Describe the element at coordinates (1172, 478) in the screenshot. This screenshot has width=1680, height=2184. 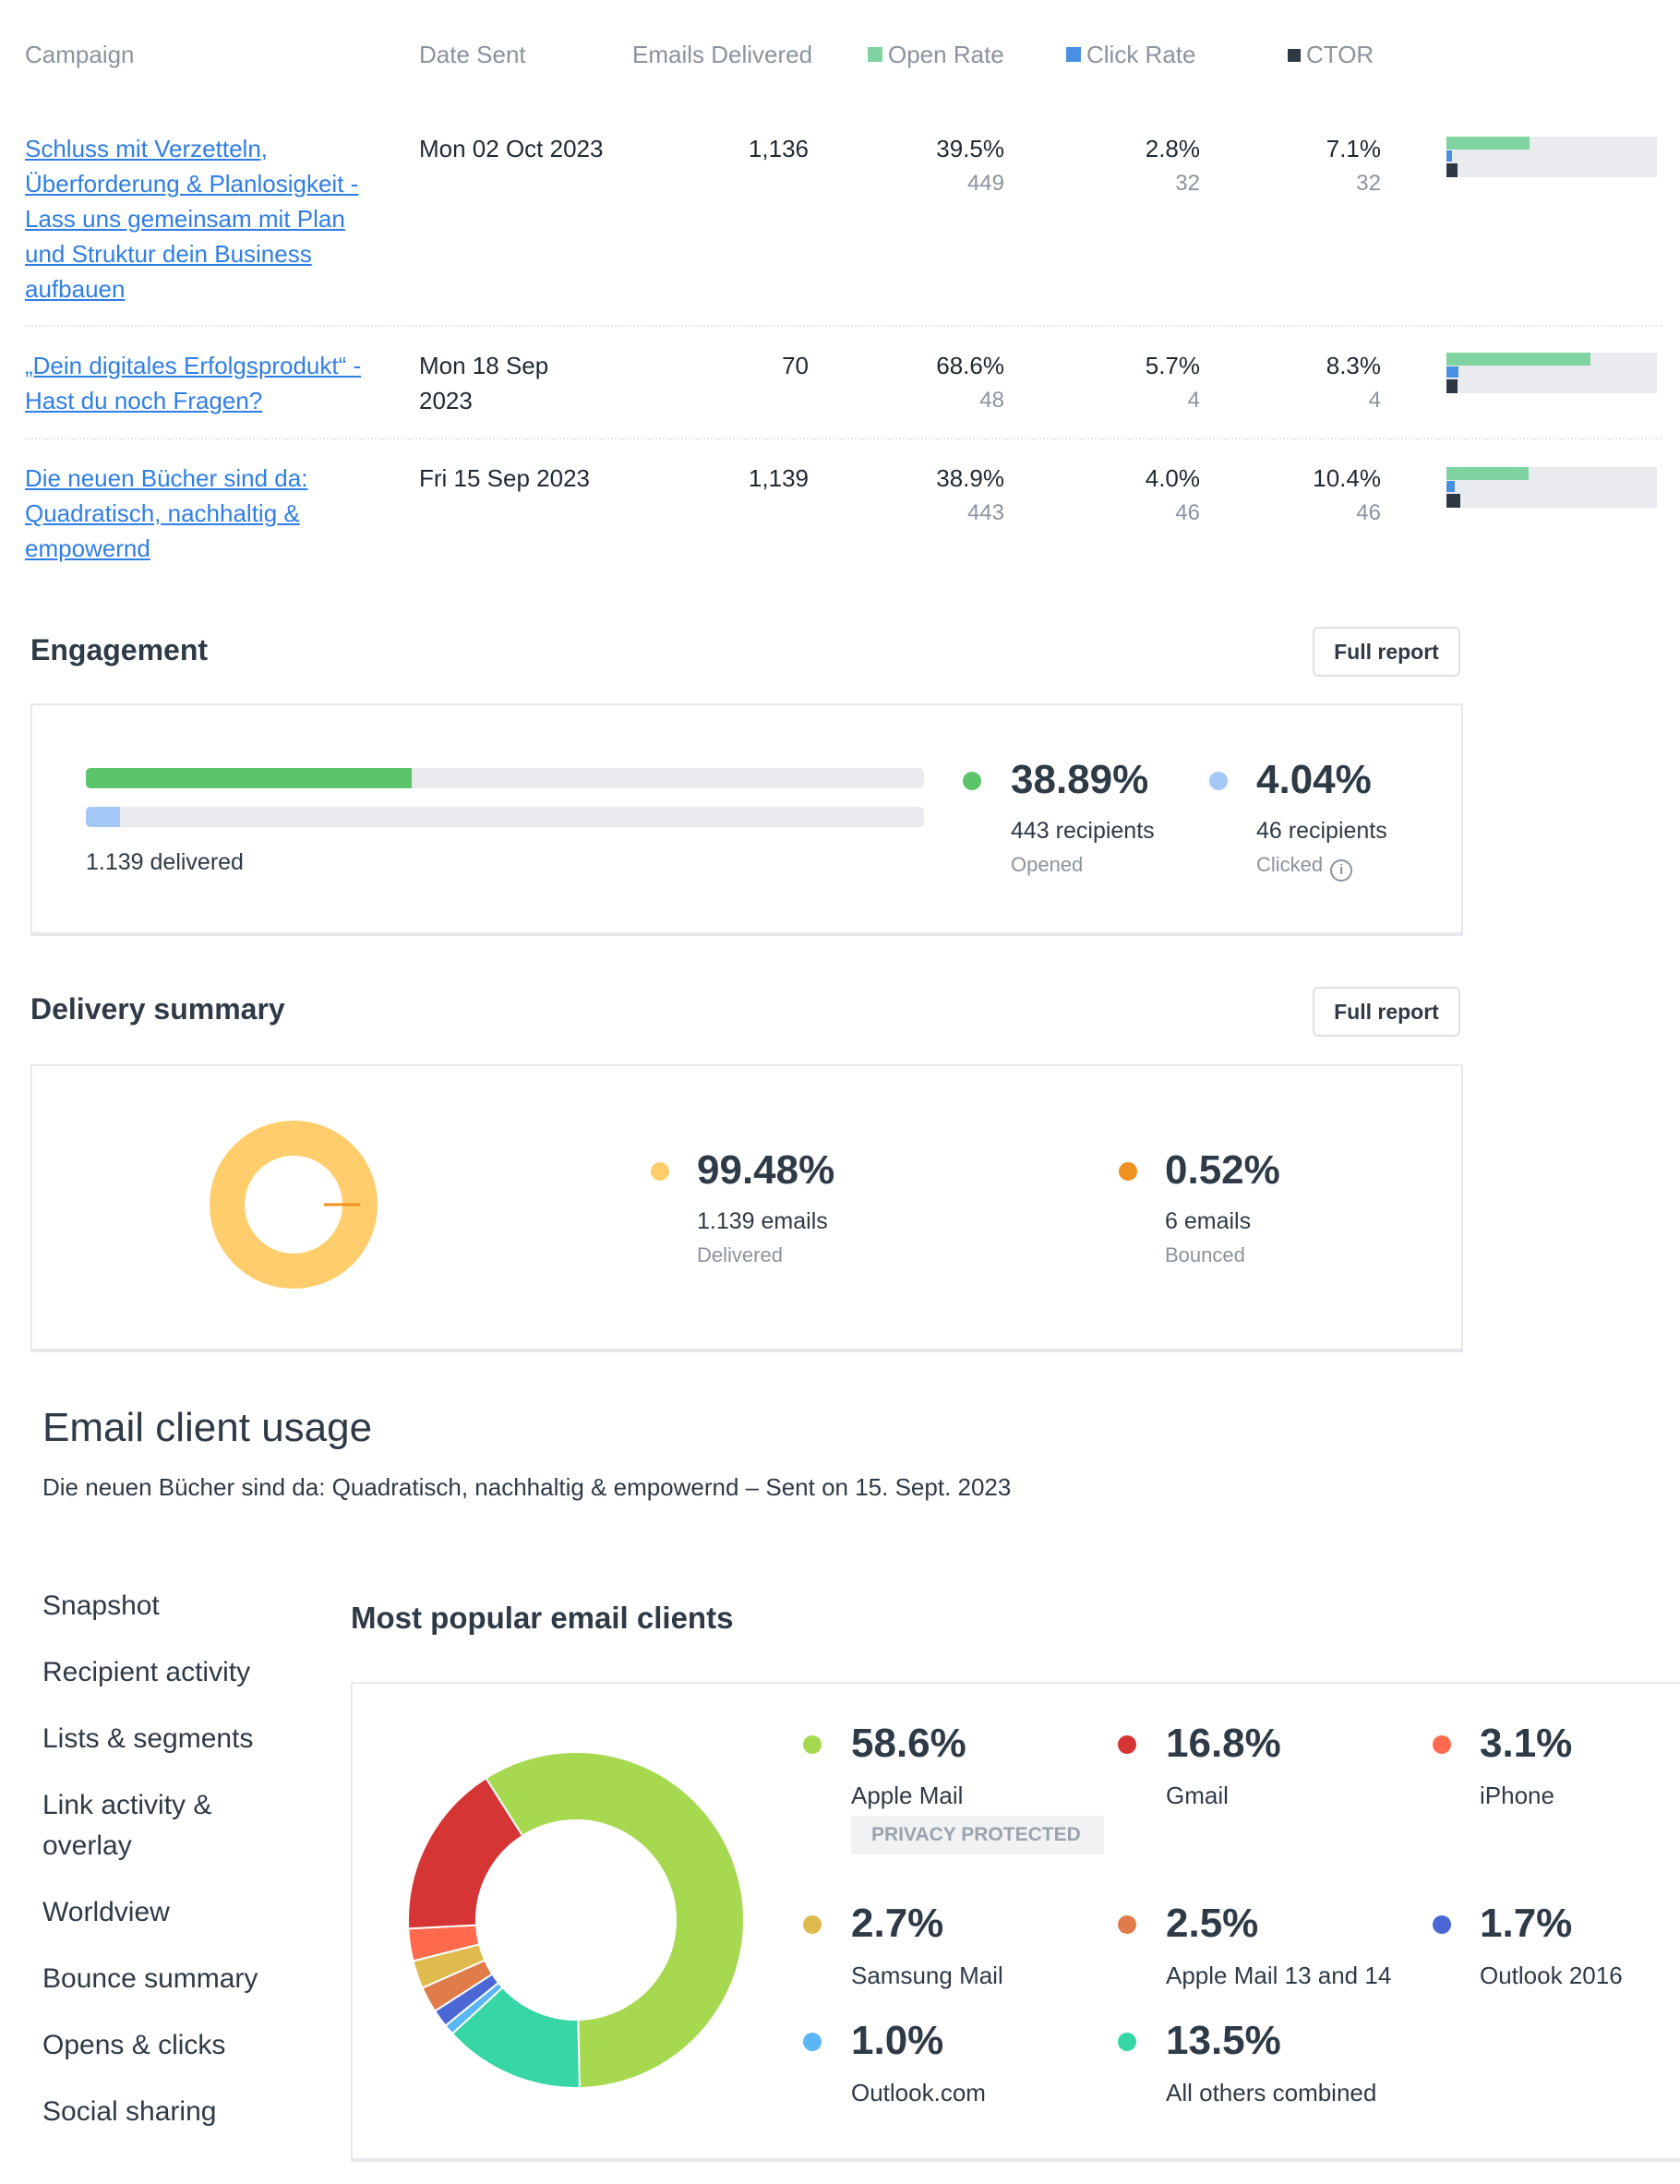
I see `click-rate-value: 4.0%` at that location.